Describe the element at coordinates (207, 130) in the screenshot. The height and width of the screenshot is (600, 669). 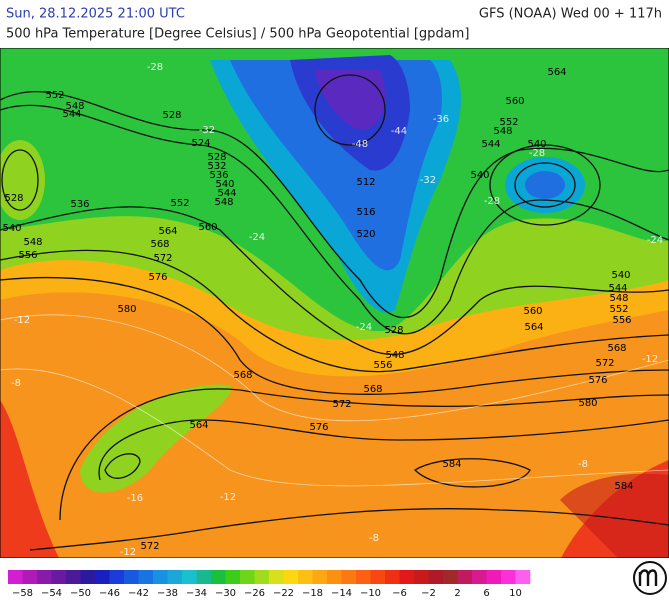
I see `isotherm-label: -32` at that location.